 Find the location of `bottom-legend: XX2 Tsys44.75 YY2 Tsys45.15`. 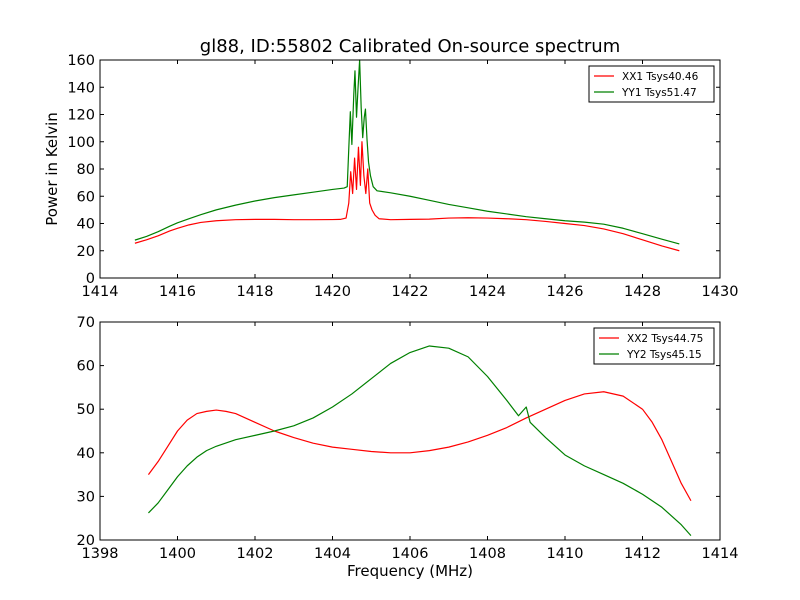

bottom-legend: XX2 Tsys44.75 YY2 Tsys45.15 is located at coordinates (654, 346).